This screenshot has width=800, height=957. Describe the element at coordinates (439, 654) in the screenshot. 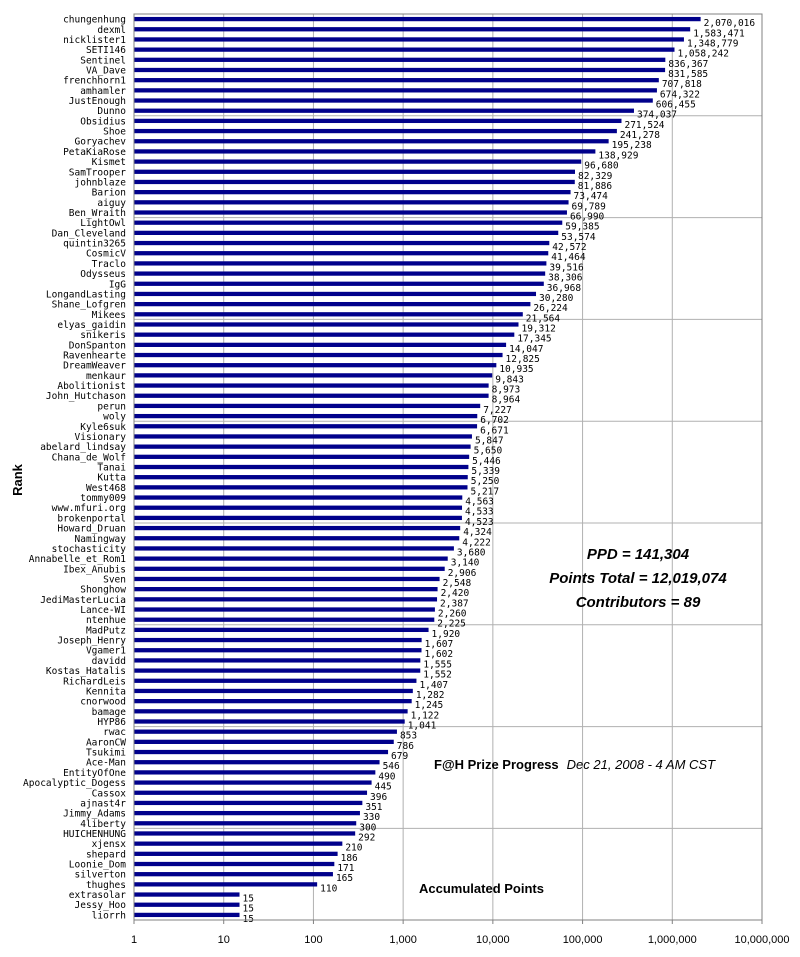

I see `data-label: 1,602` at that location.